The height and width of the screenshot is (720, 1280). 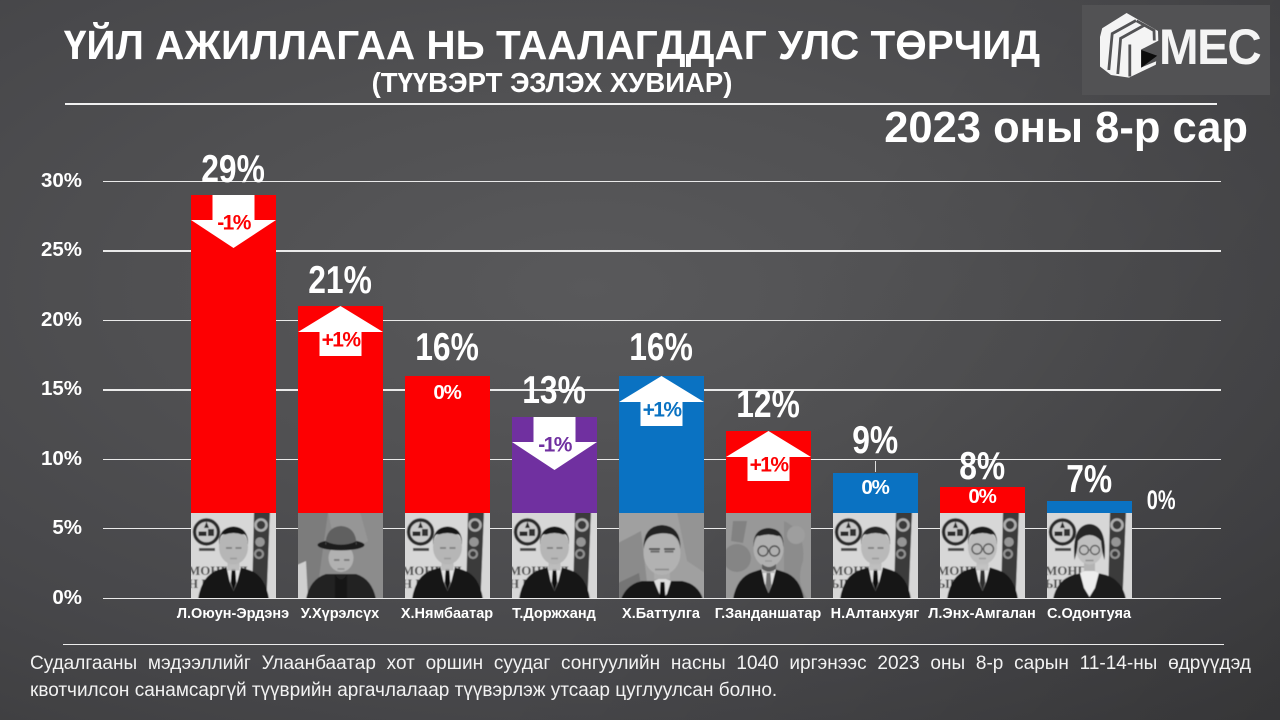 I want to click on svg-text: МОНГ, so click(x=1066, y=570).